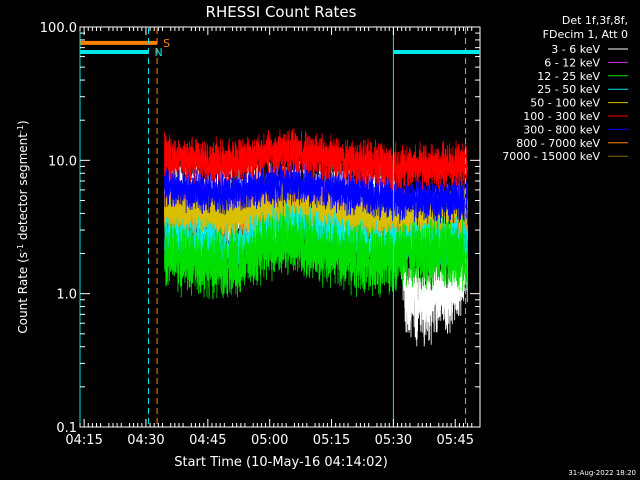 This screenshot has height=480, width=640. What do you see at coordinates (23, 122) in the screenshot?
I see `y-label-part: )` at bounding box center [23, 122].